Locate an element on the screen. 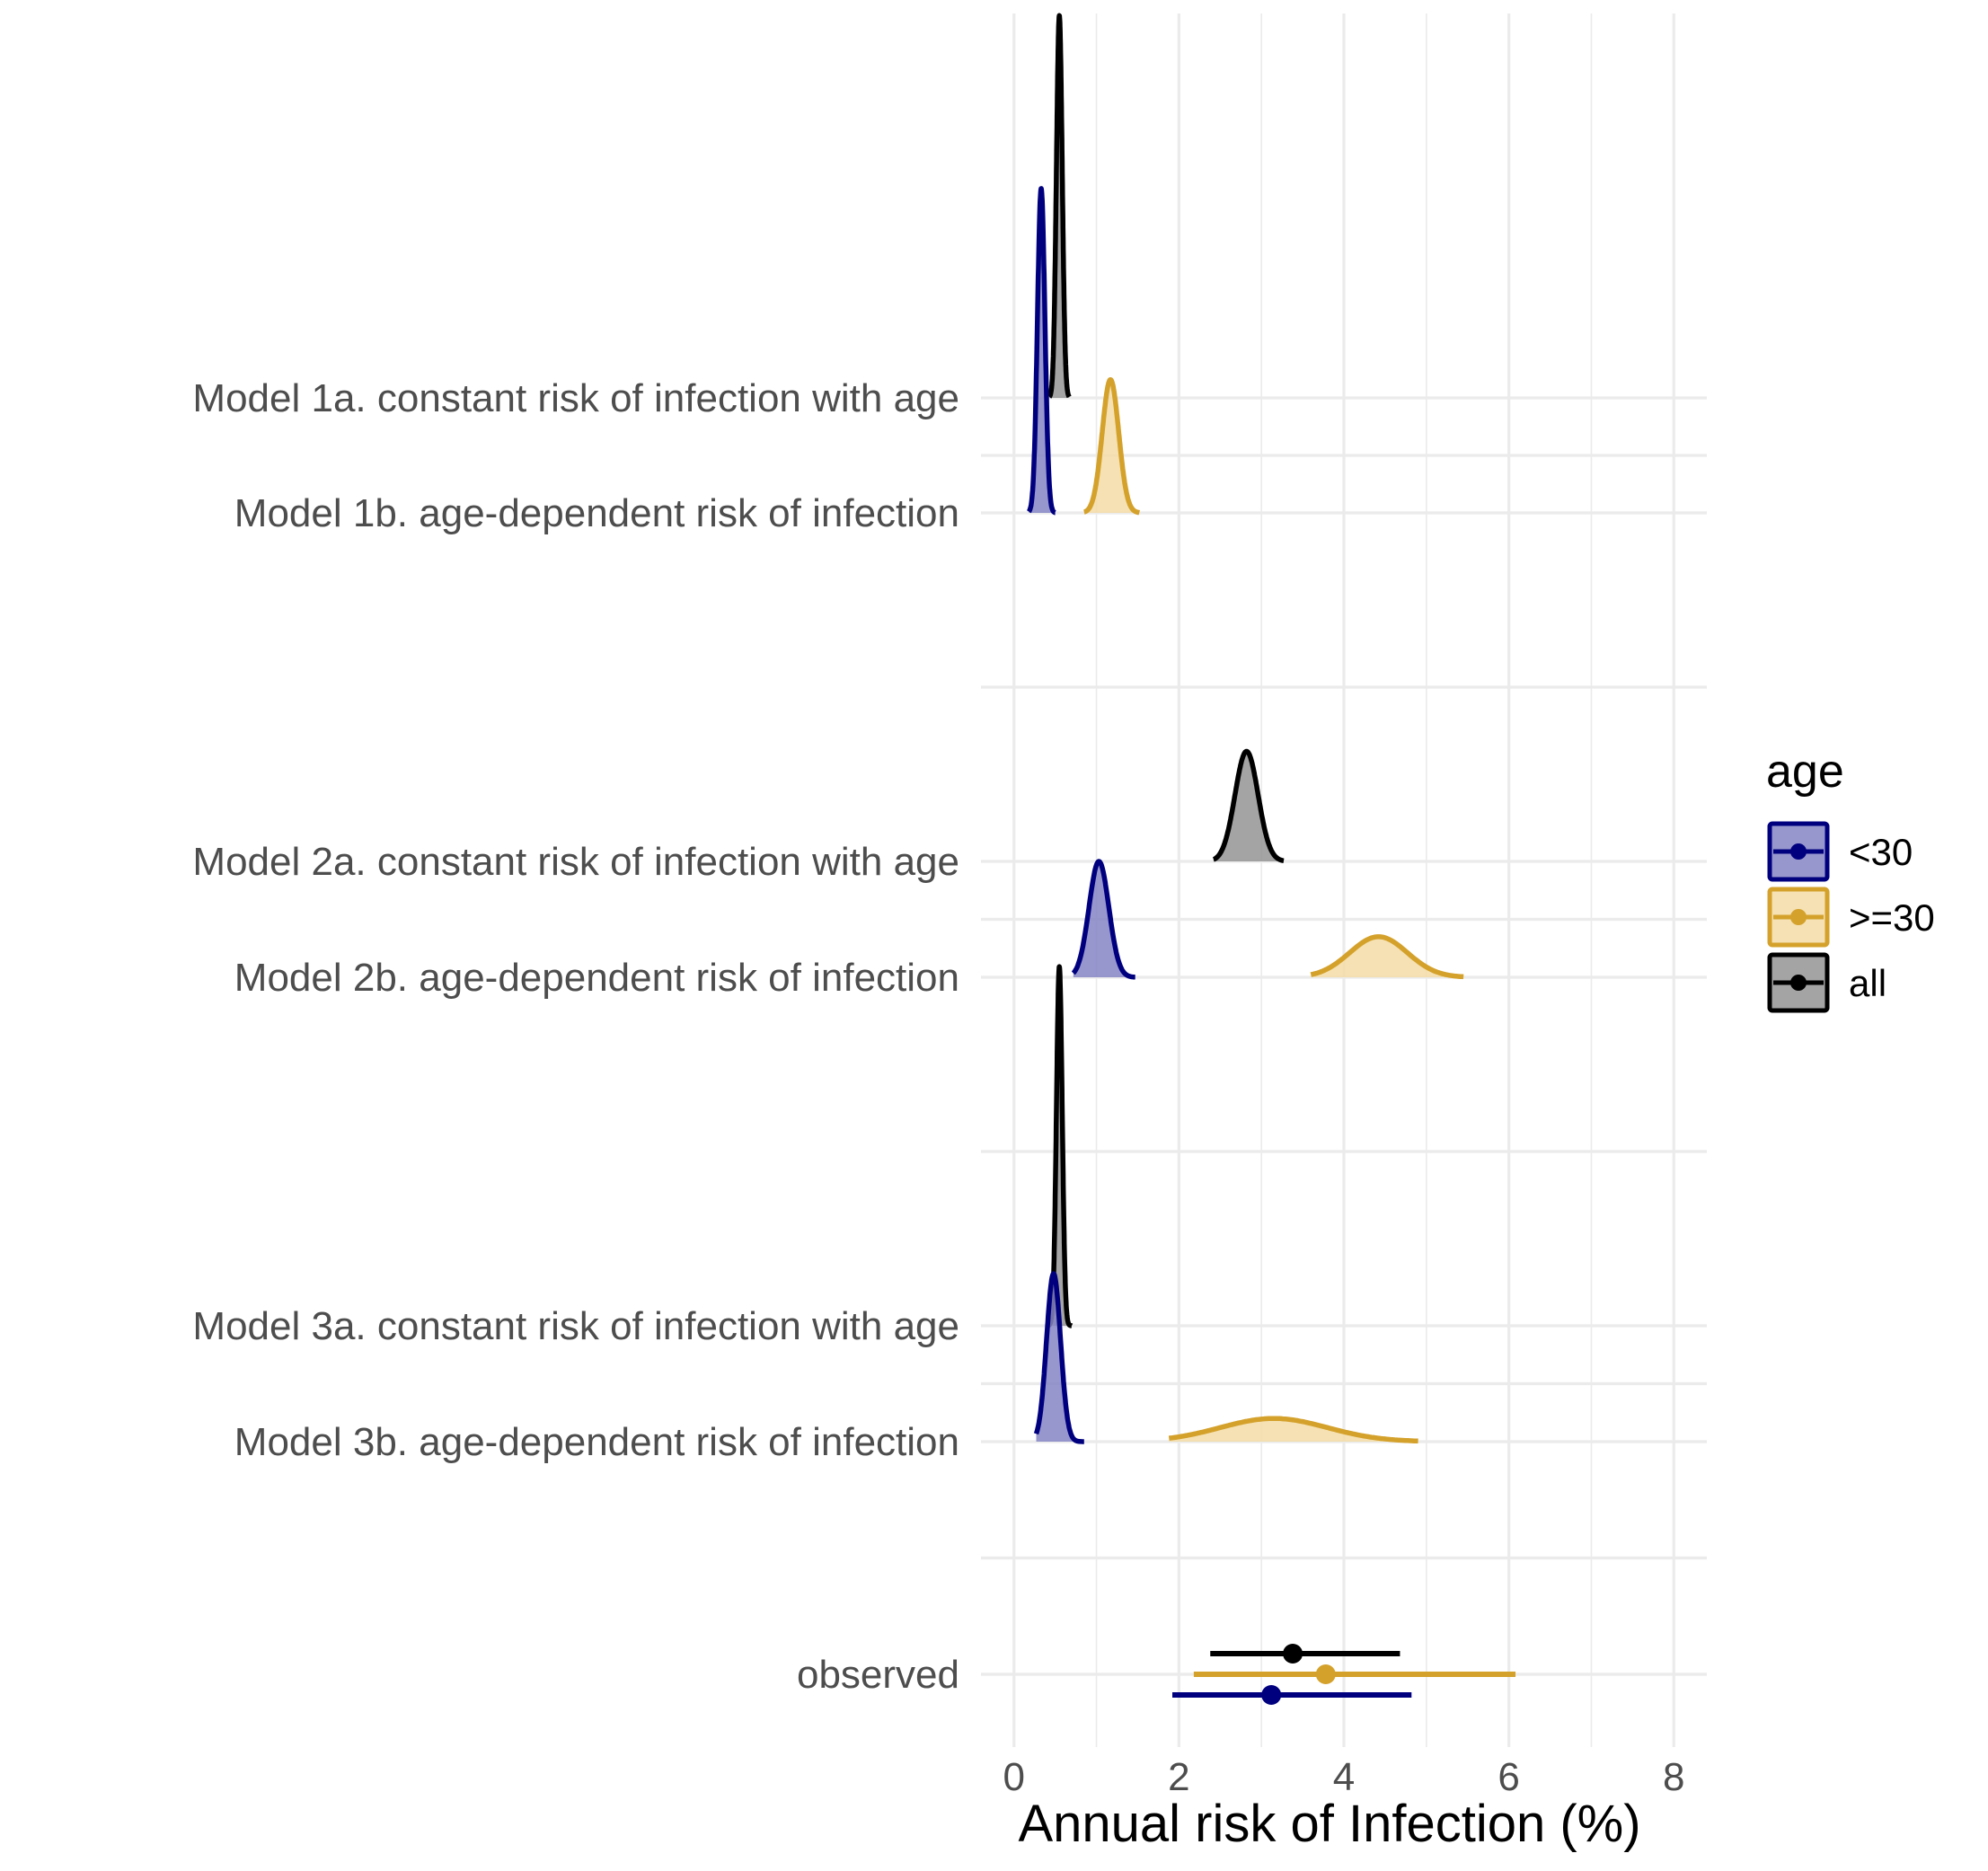  legend-item-ge30: >=30 is located at coordinates (1851, 917).